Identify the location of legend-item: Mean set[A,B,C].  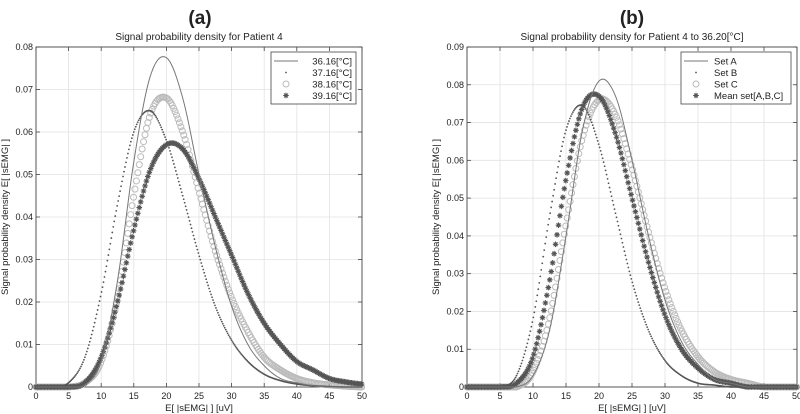
(738, 96).